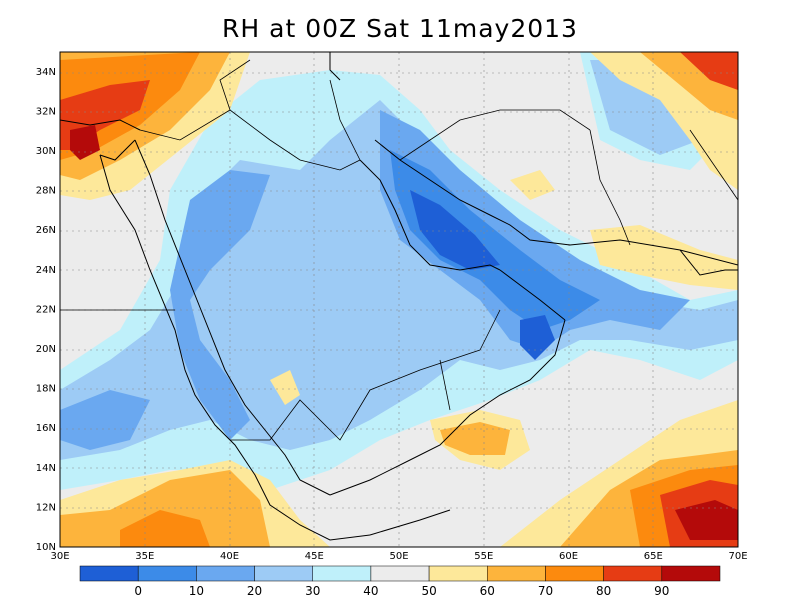  I want to click on colorbar-label: 0, so click(138, 591).